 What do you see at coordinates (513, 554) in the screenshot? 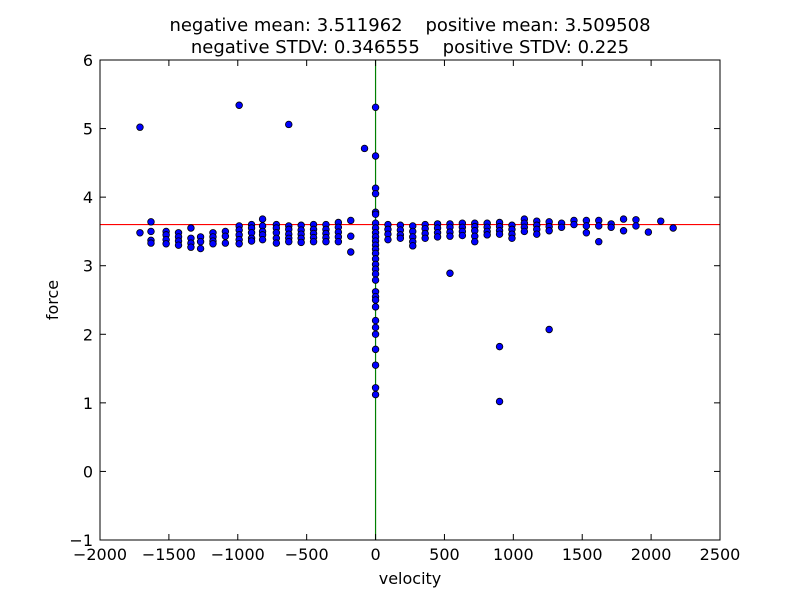
I see `x-tick-label: 1000` at bounding box center [513, 554].